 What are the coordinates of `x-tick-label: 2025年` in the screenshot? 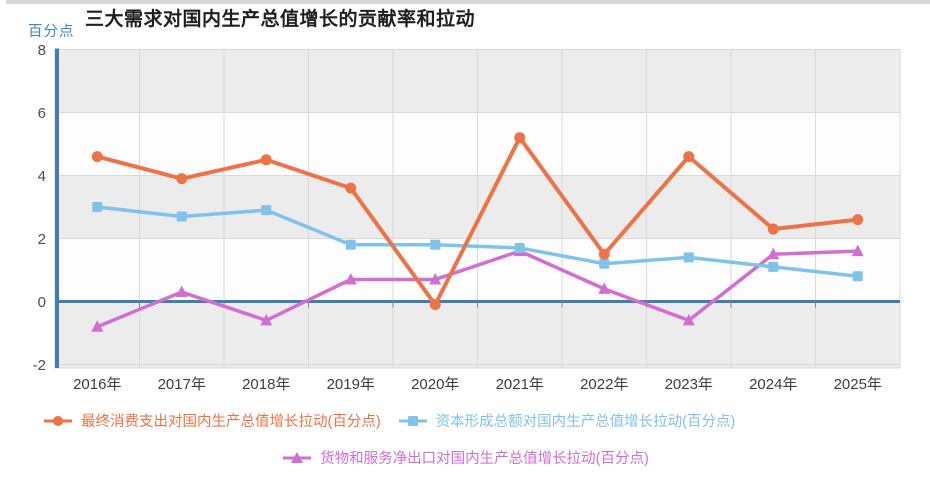 It's located at (858, 384).